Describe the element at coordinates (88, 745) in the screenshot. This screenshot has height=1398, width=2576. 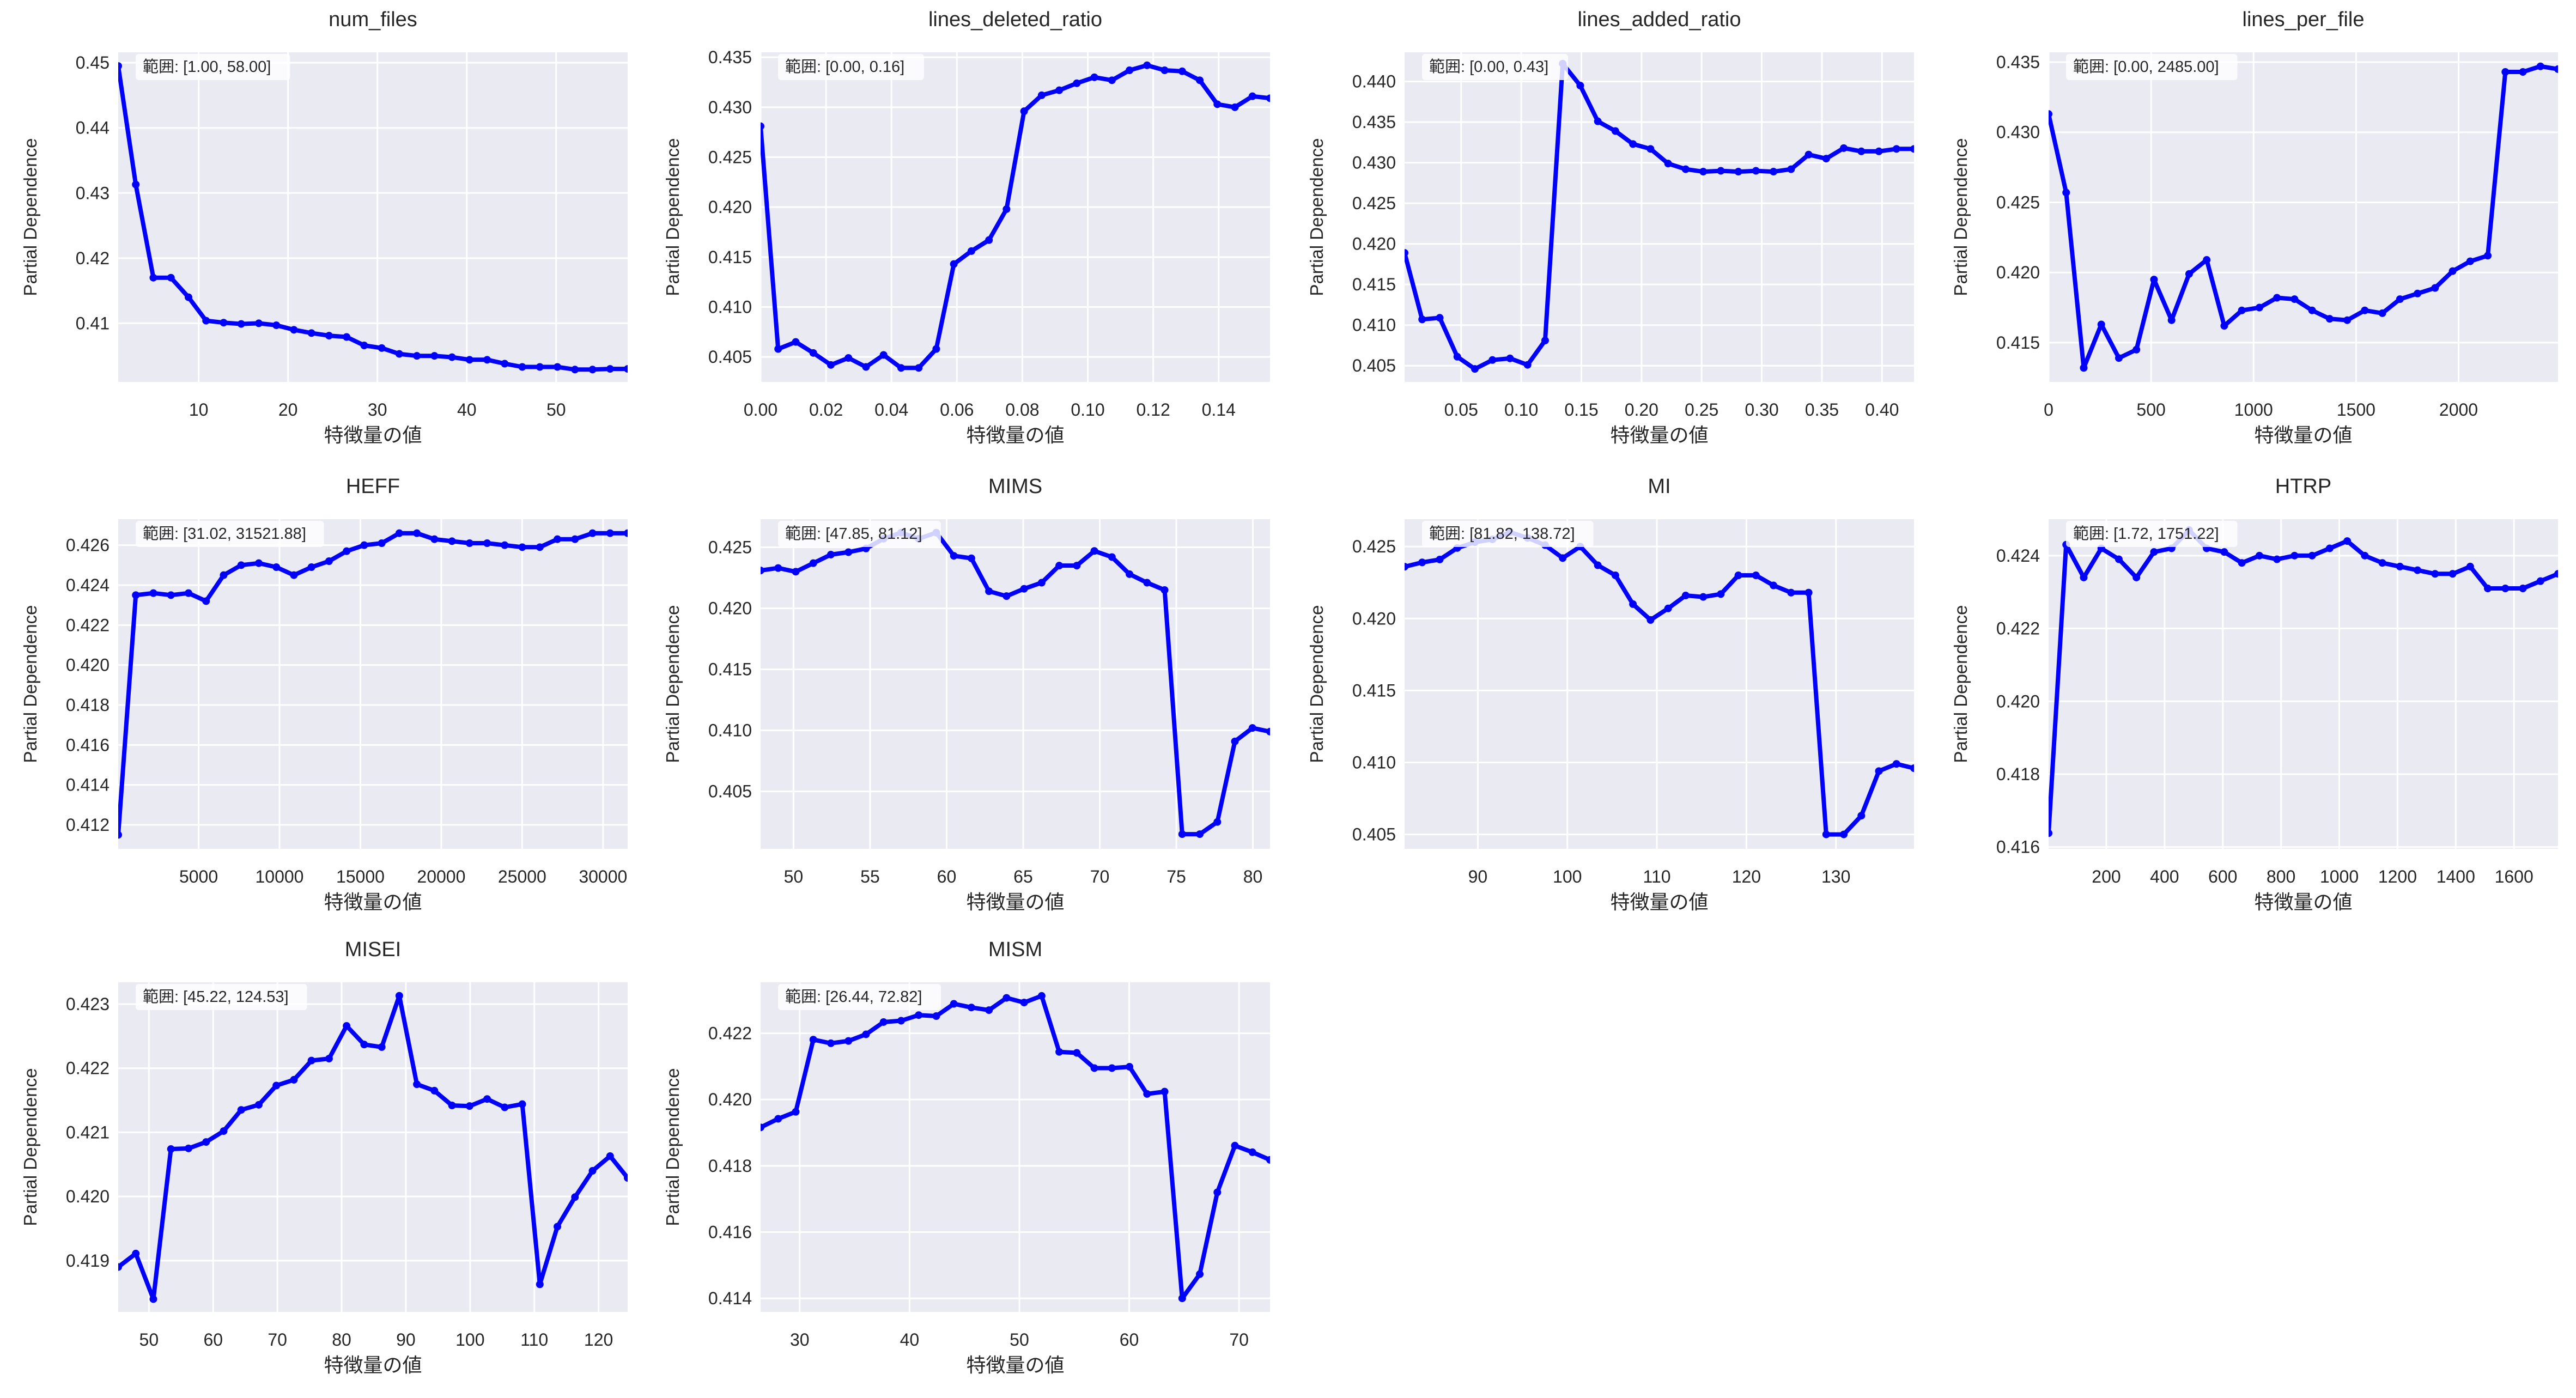
I see `y-tick-label: 0.416` at that location.